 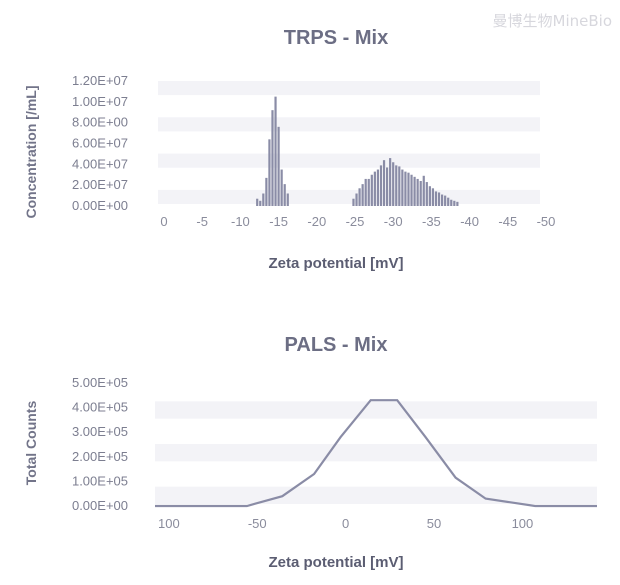 I want to click on pals-x-tick-label: -50, so click(x=257, y=523).